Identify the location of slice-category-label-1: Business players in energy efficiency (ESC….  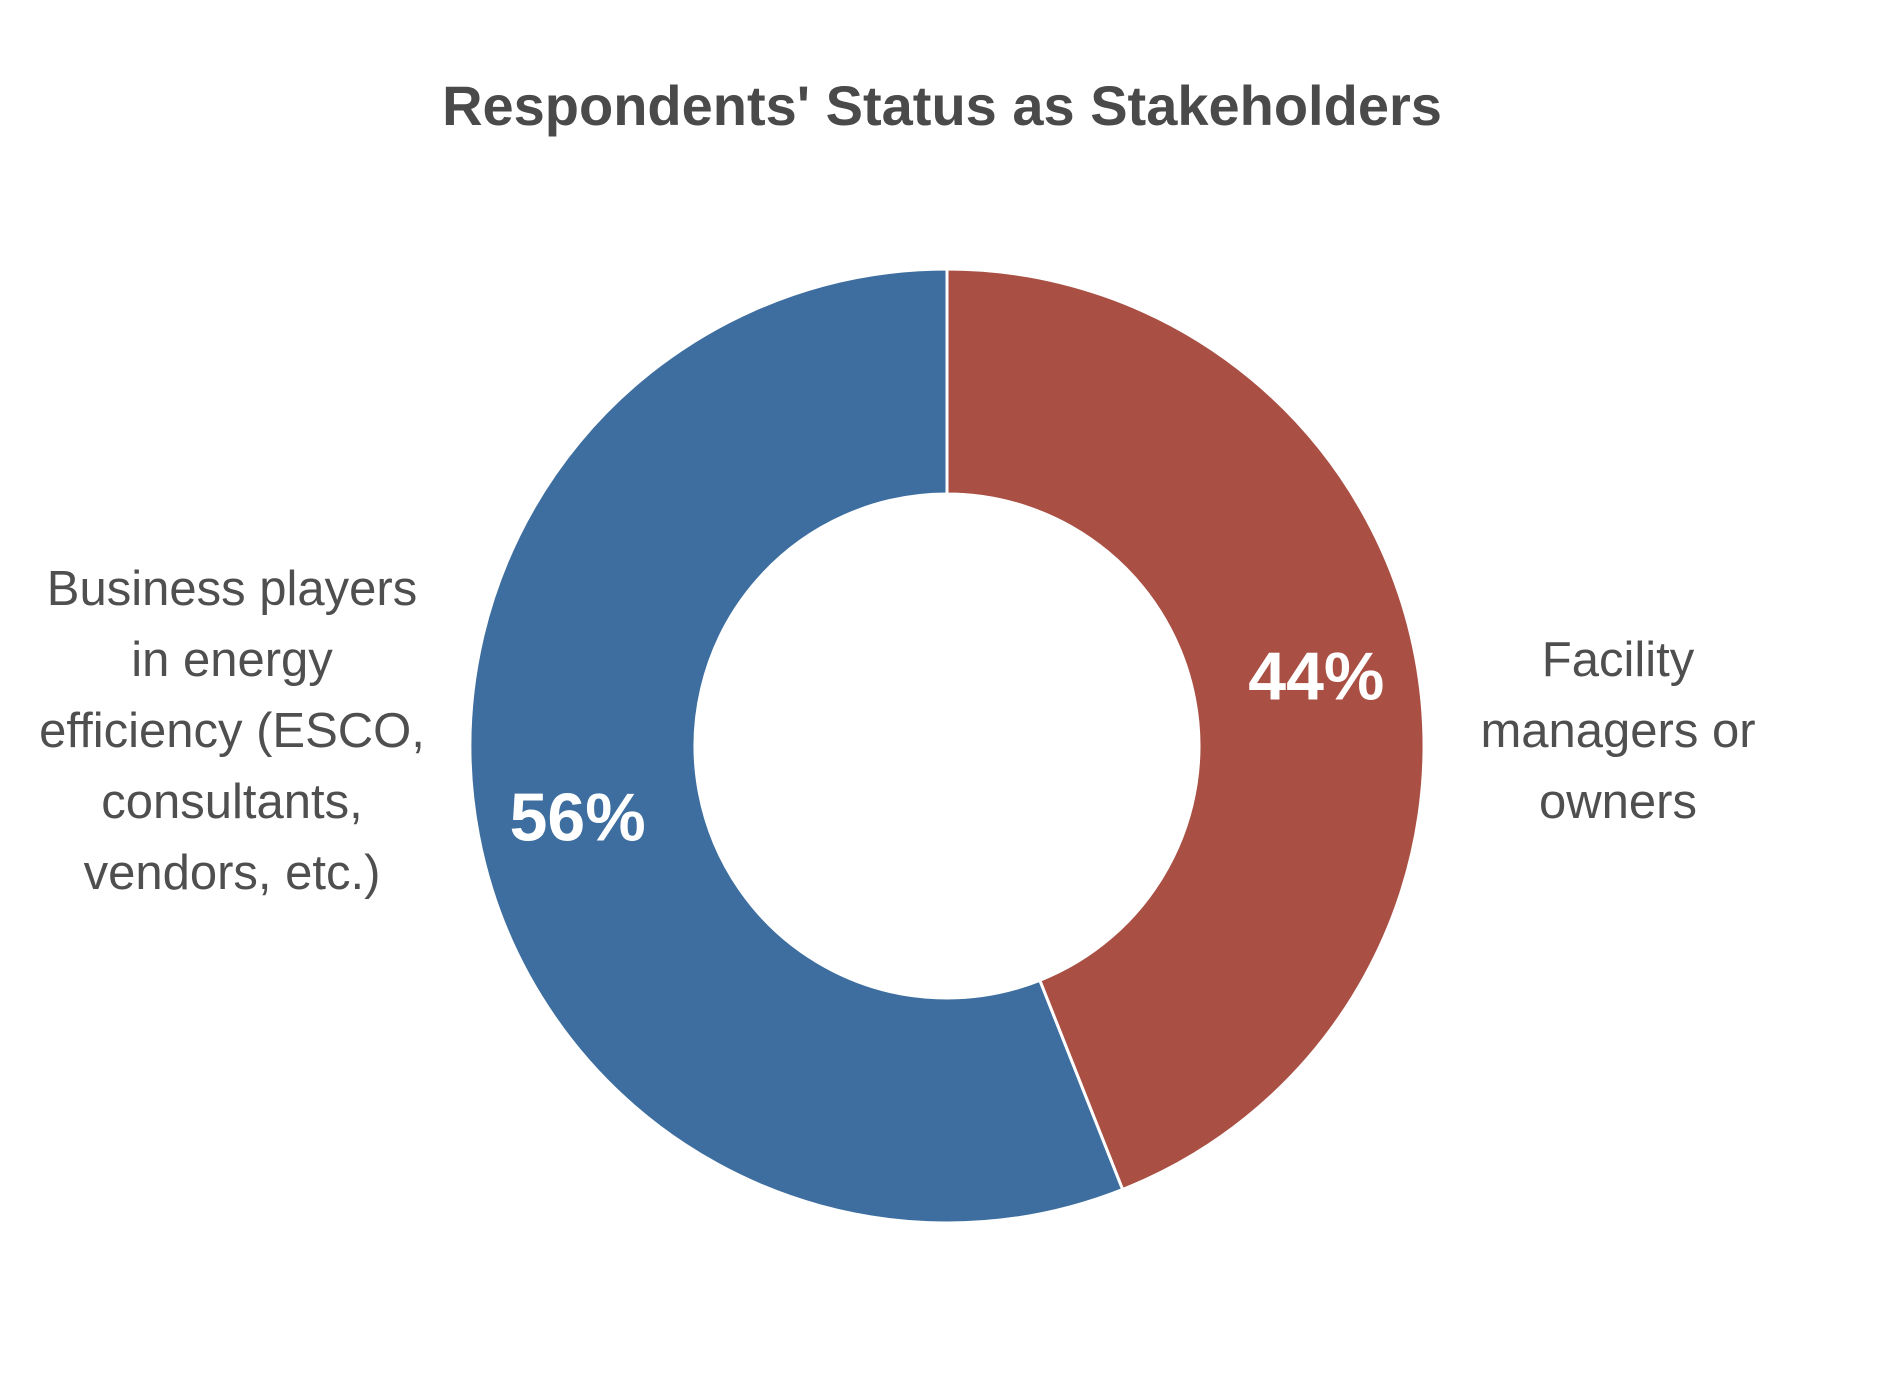
(232, 731).